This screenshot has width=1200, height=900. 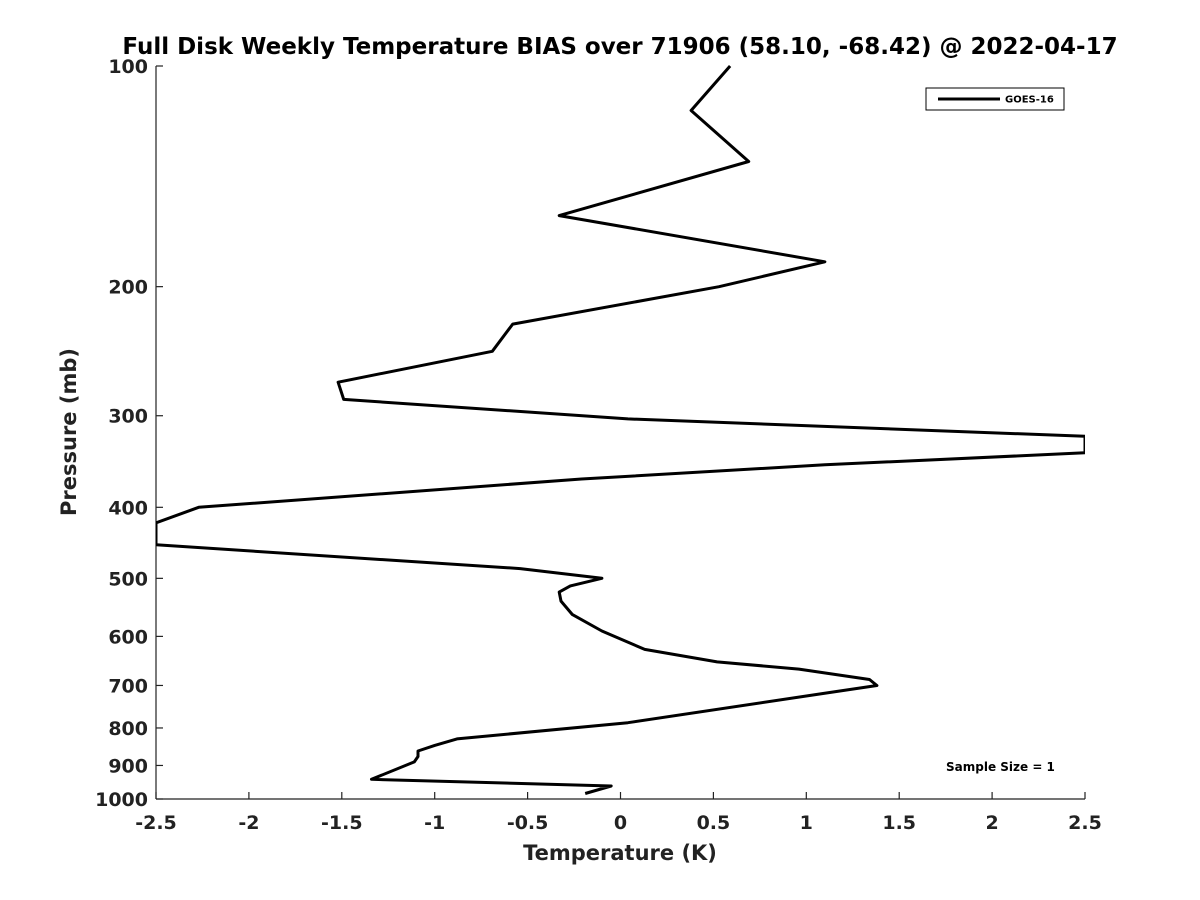 What do you see at coordinates (714, 823) in the screenshot?
I see `x-tick-label: 0.5` at bounding box center [714, 823].